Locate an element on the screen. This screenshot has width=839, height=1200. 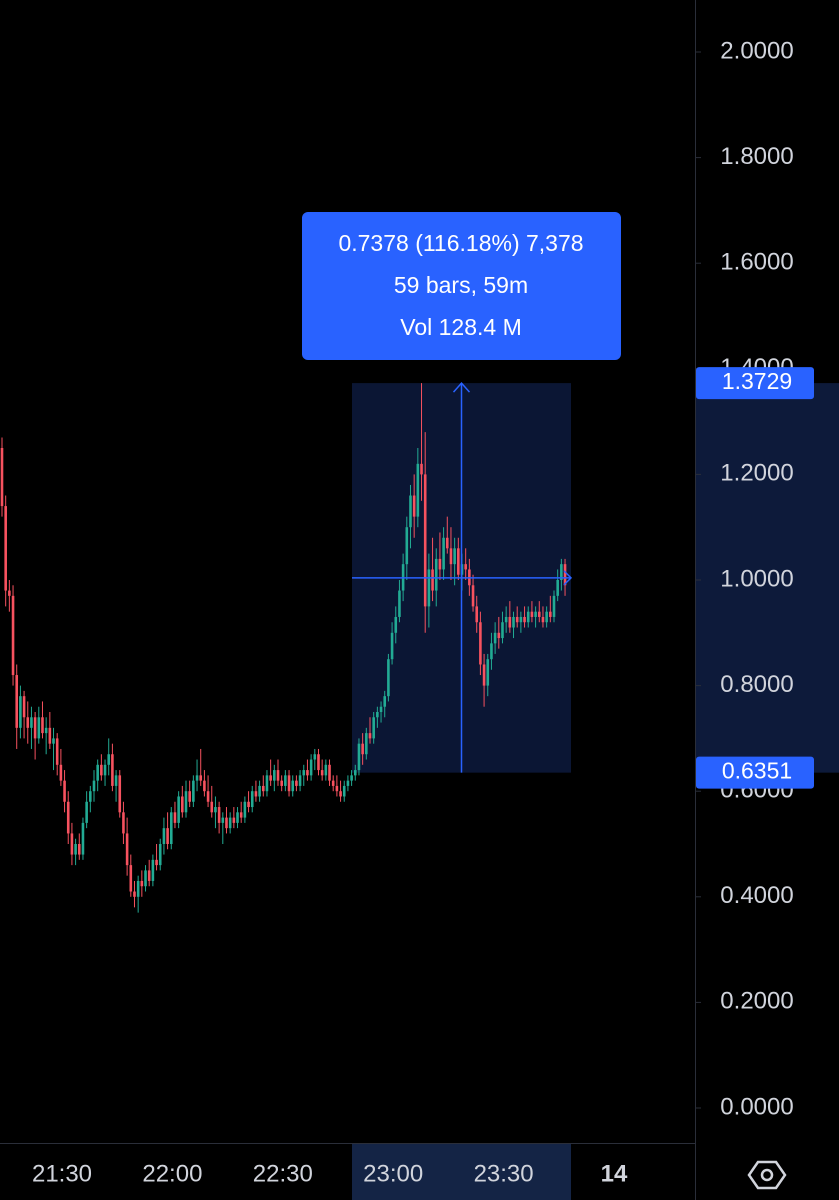
y-tick-label: 1.6000 is located at coordinates (756, 262).